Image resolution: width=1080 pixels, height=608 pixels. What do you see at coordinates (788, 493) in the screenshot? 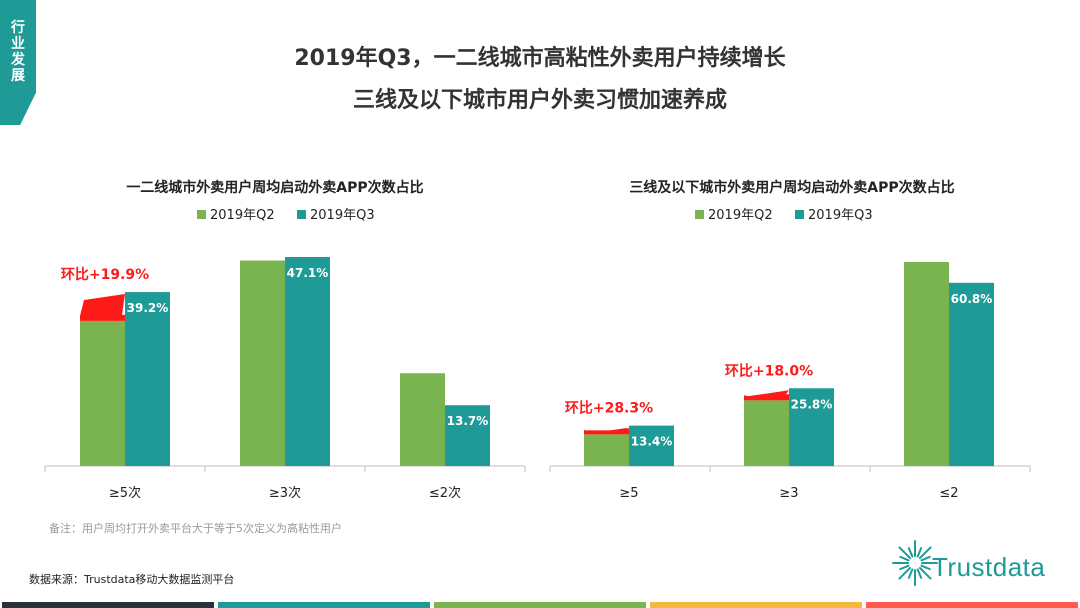
I see `x-tick-label: ≥3` at bounding box center [788, 493].